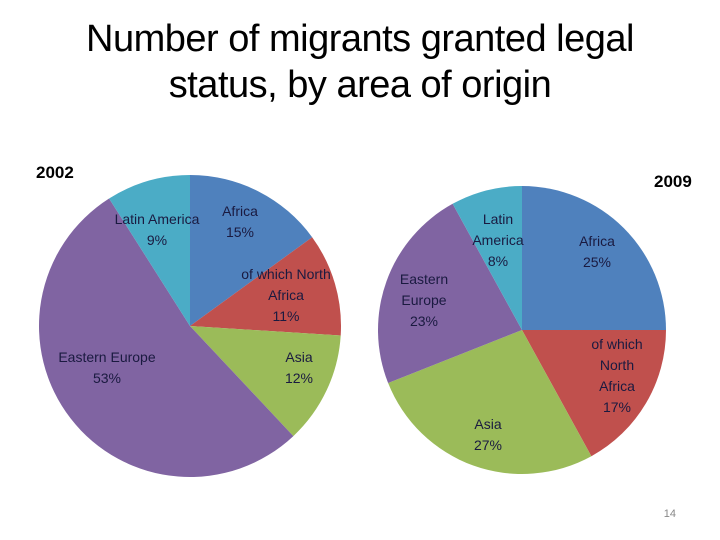  What do you see at coordinates (616, 375) in the screenshot?
I see `slice-label: of which North Africa 17%` at bounding box center [616, 375].